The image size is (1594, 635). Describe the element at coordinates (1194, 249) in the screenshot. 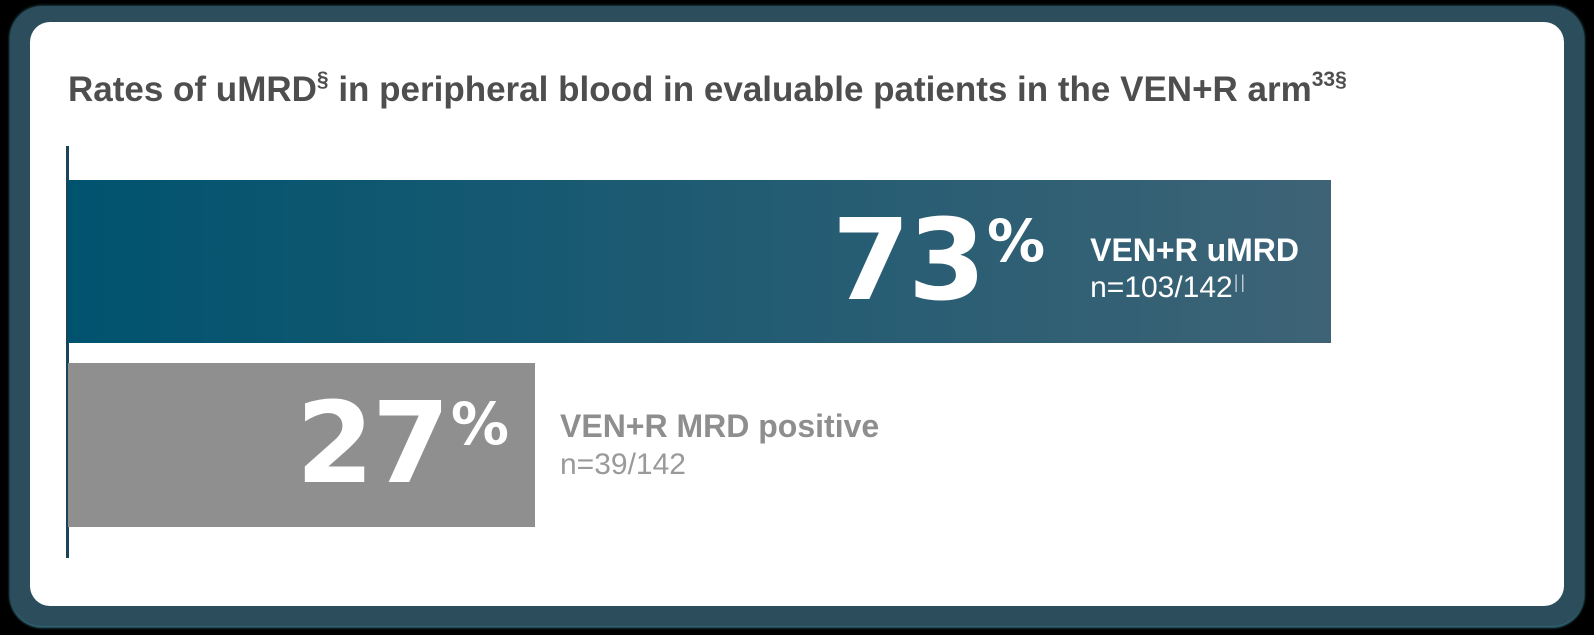

I see `bar-name-label: VEN+R uMRD` at that location.